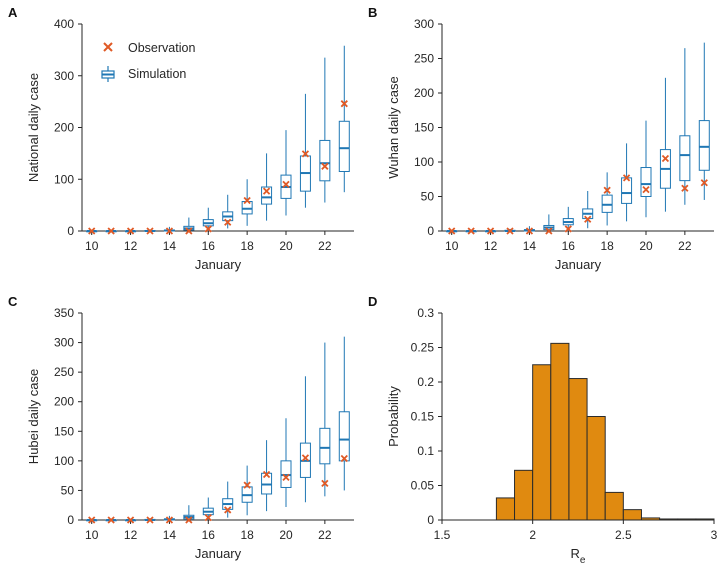 This screenshot has height=578, width=720. I want to click on panel-c-x-tick-label: 10, so click(92, 535).